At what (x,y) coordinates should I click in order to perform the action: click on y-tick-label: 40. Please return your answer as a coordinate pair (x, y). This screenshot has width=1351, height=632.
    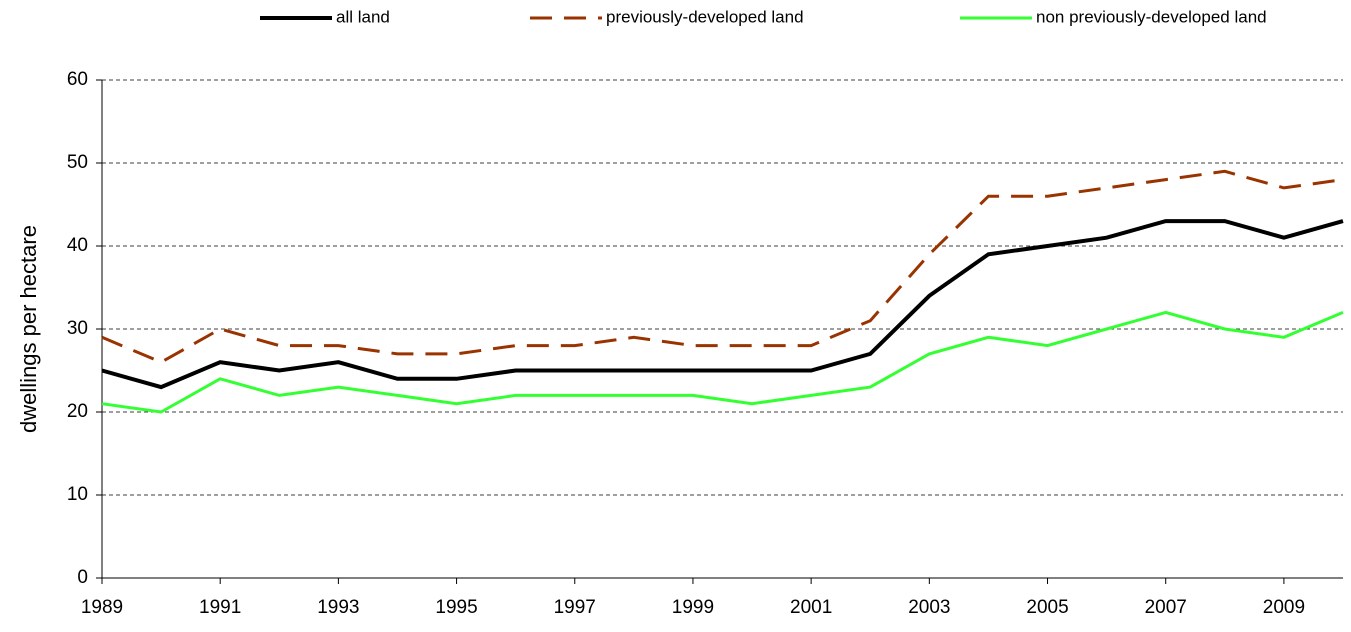
    Looking at the image, I should click on (77, 245).